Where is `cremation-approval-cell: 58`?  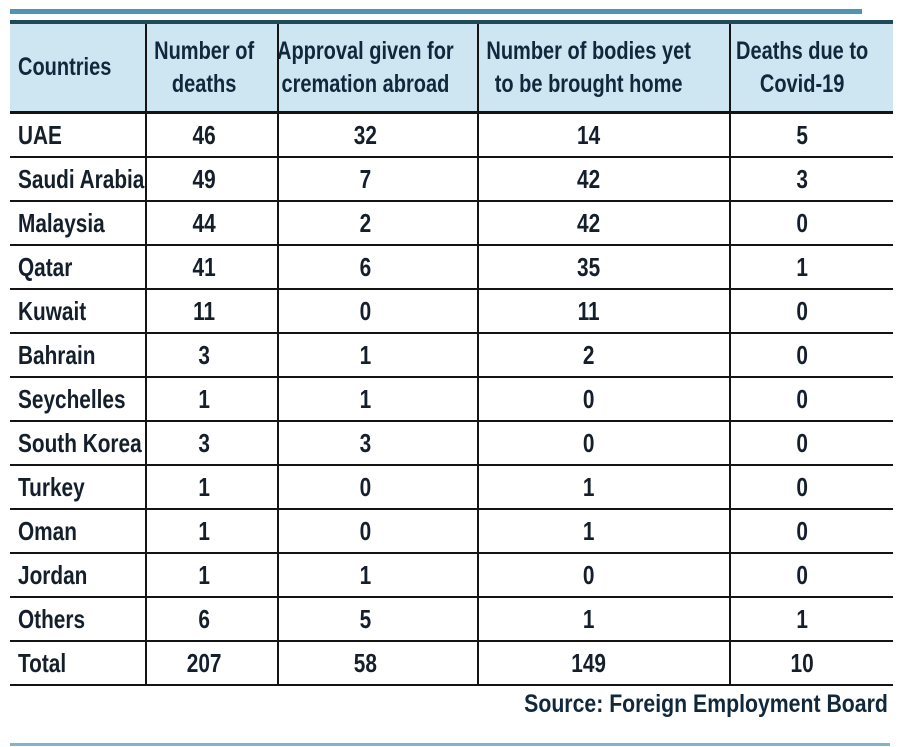 cremation-approval-cell: 58 is located at coordinates (377, 663).